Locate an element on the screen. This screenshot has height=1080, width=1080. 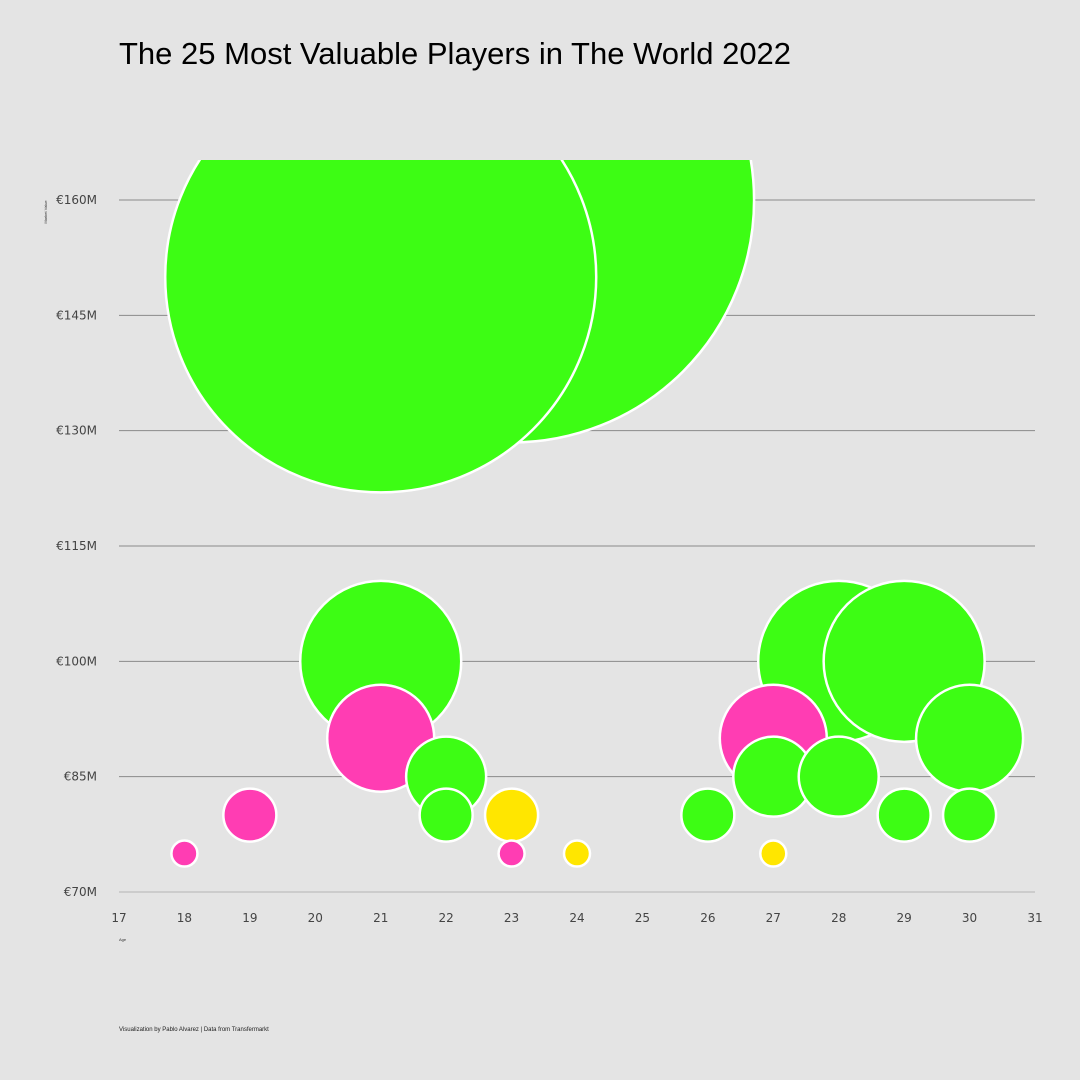
x-tick-label: 21 is located at coordinates (380, 918).